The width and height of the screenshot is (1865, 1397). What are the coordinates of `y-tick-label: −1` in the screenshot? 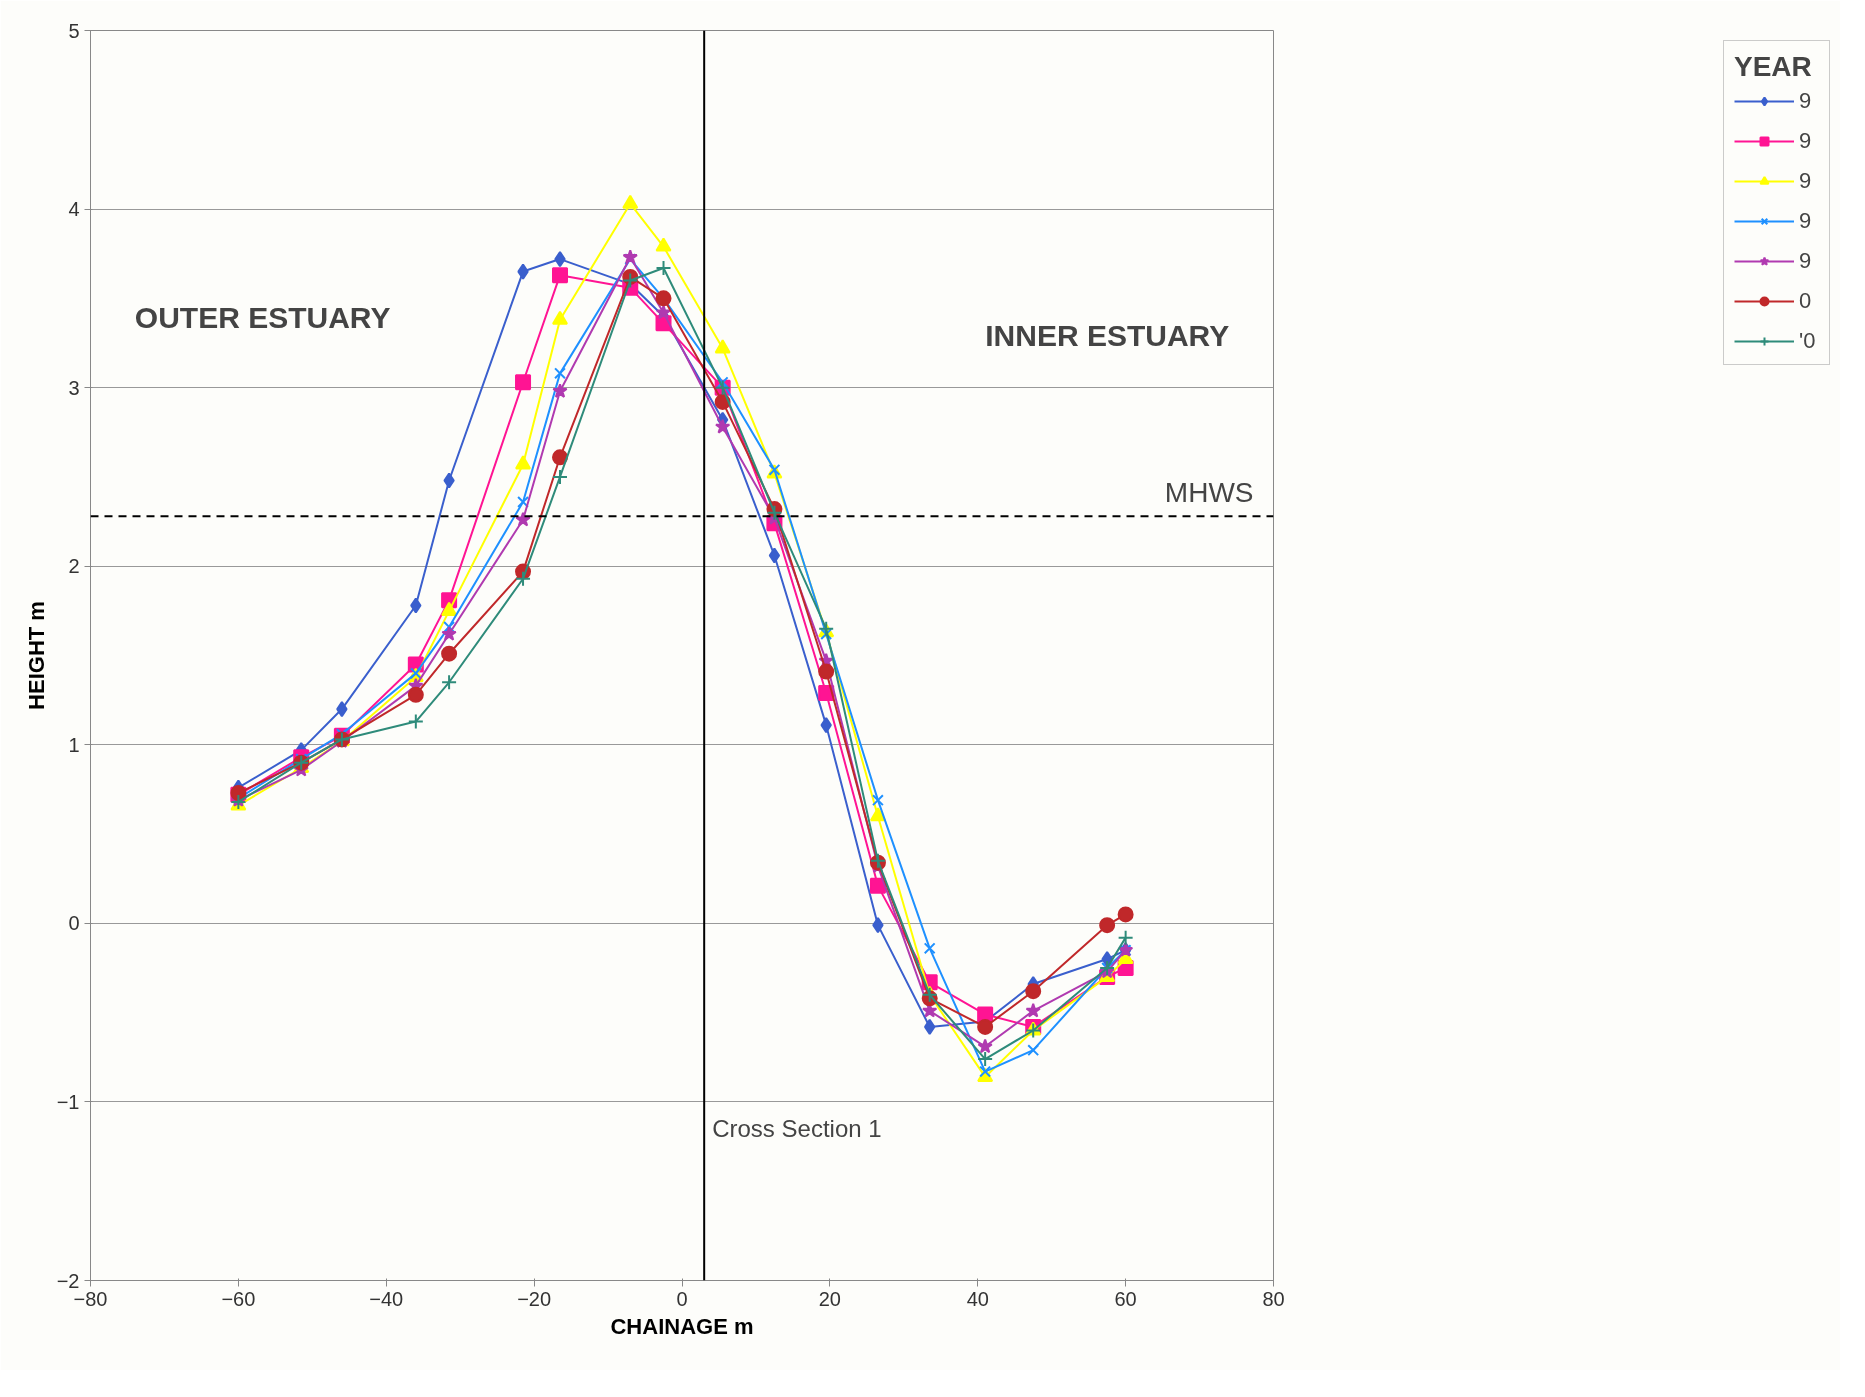 It's located at (68, 1101).